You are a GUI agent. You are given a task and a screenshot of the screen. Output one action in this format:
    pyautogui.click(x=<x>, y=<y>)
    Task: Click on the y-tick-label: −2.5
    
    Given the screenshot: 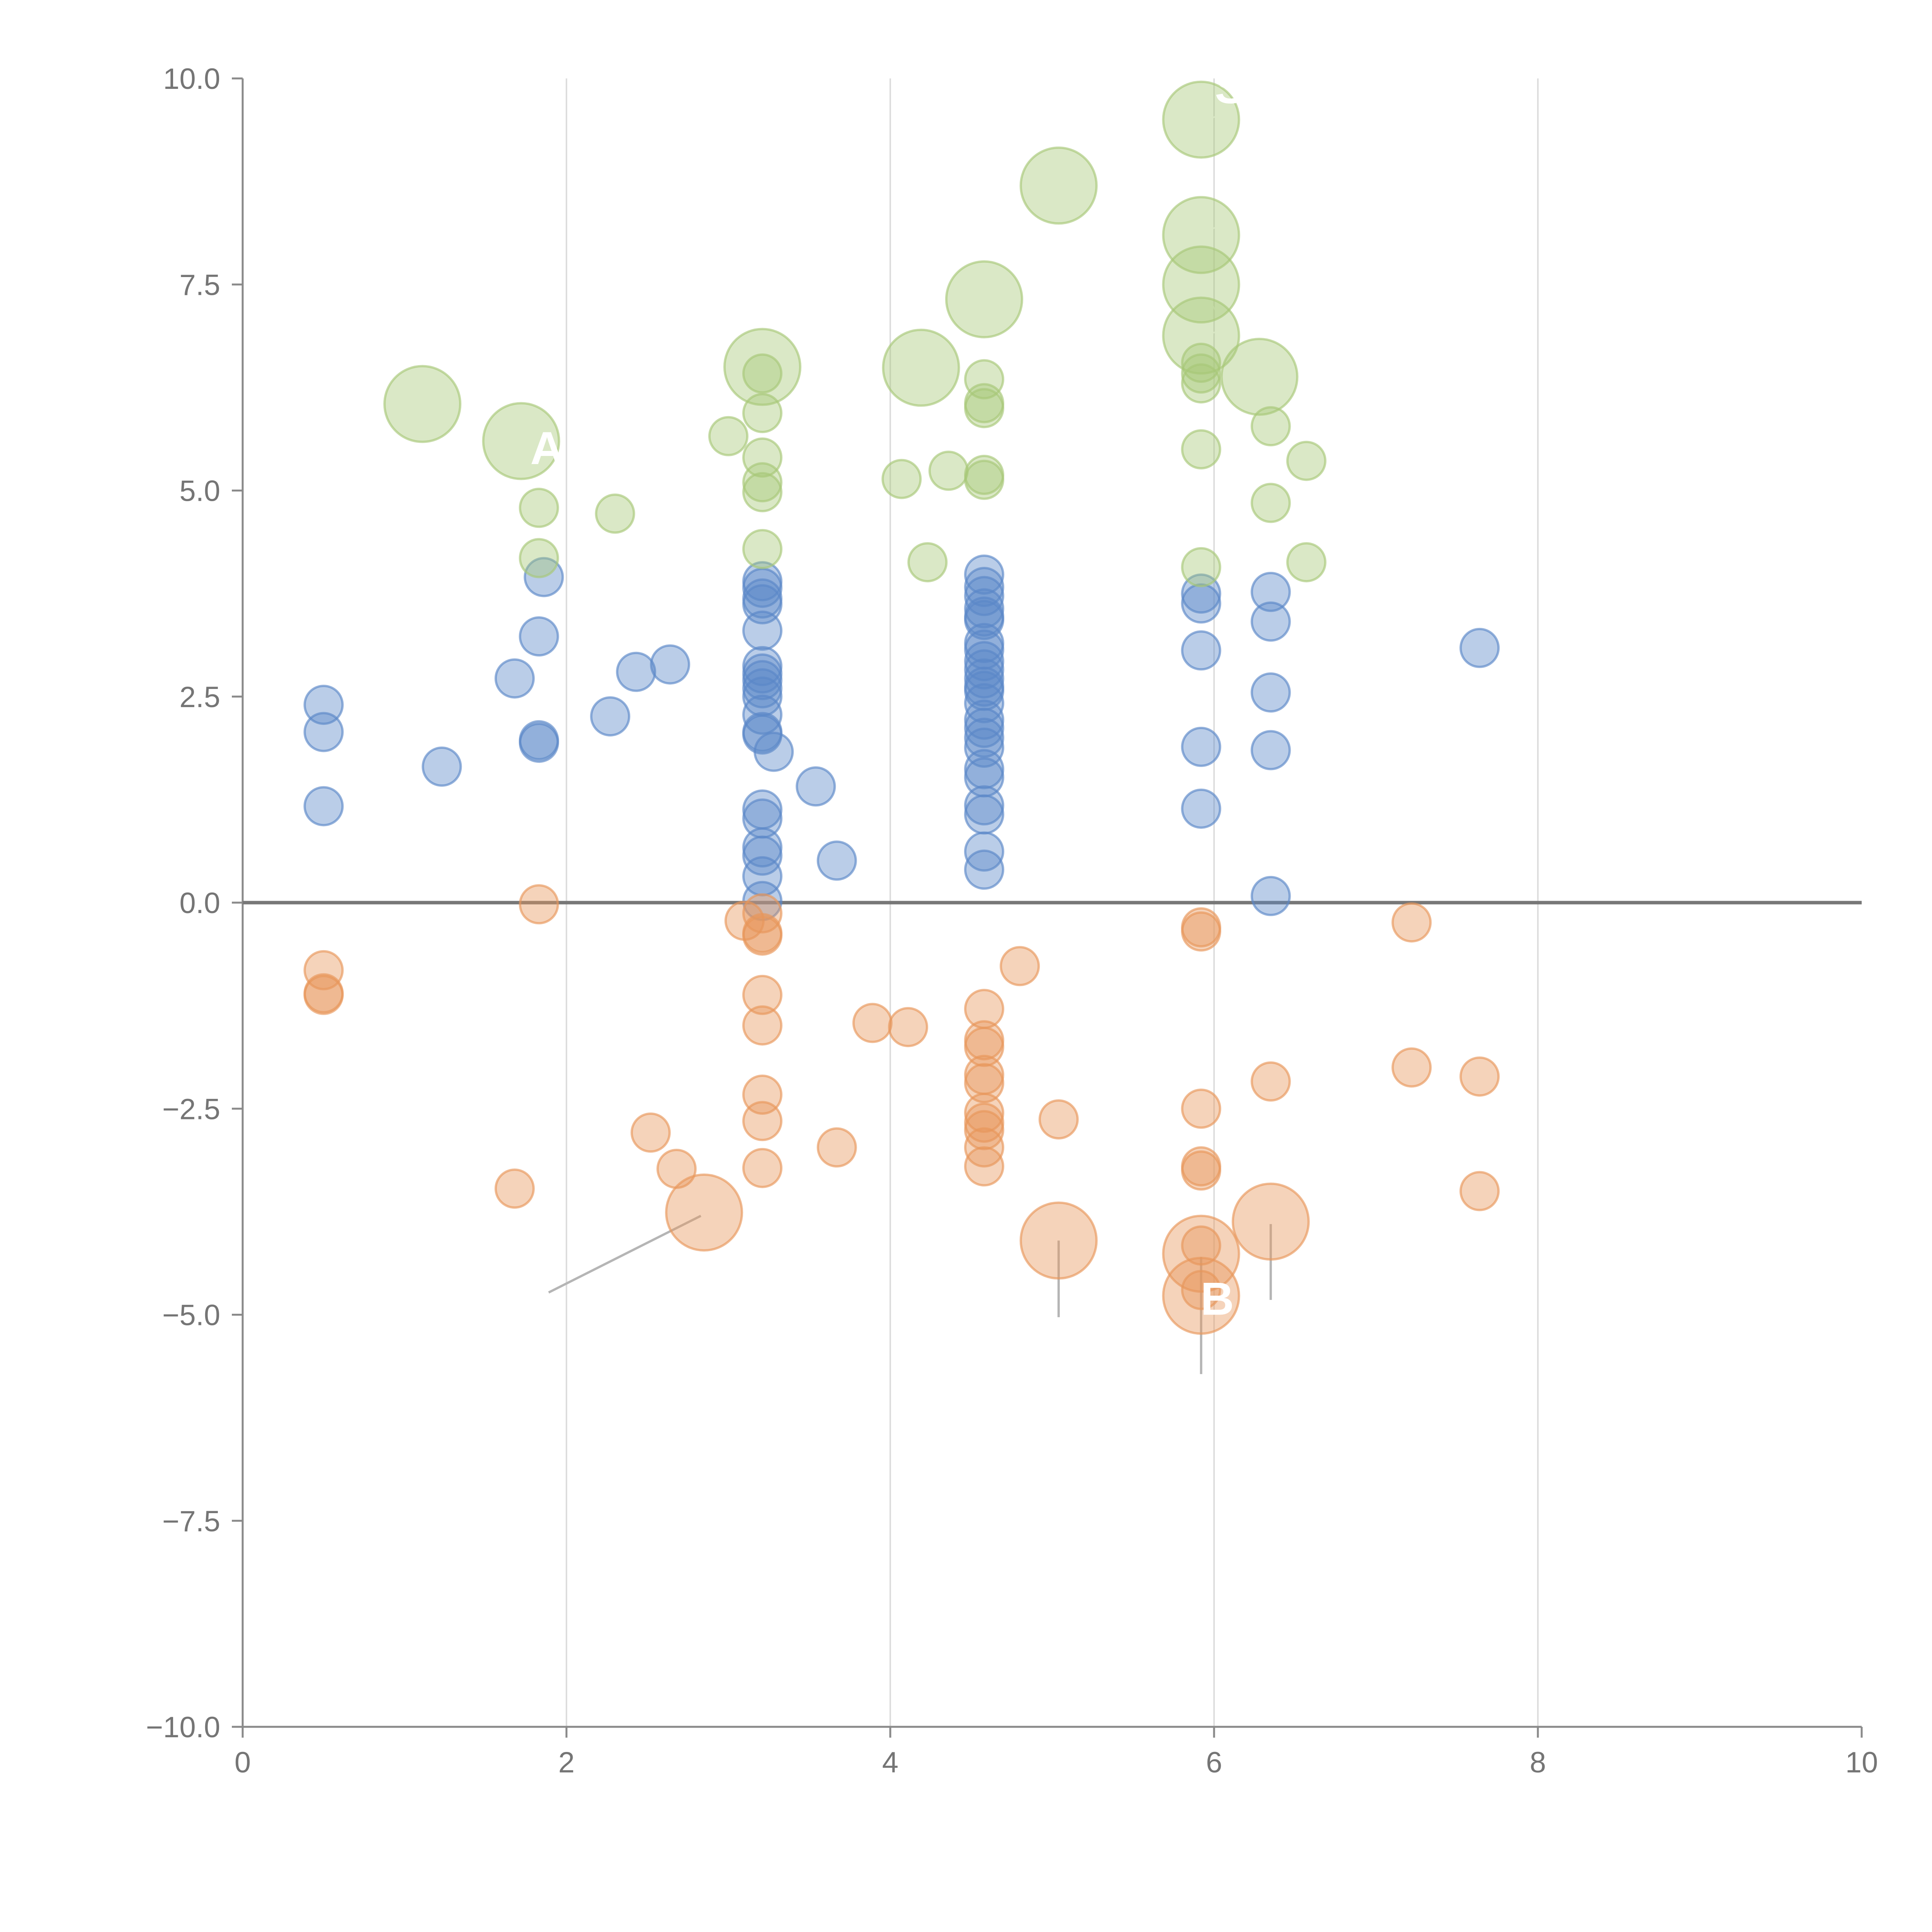 What is the action you would take?
    pyautogui.click(x=191, y=1109)
    